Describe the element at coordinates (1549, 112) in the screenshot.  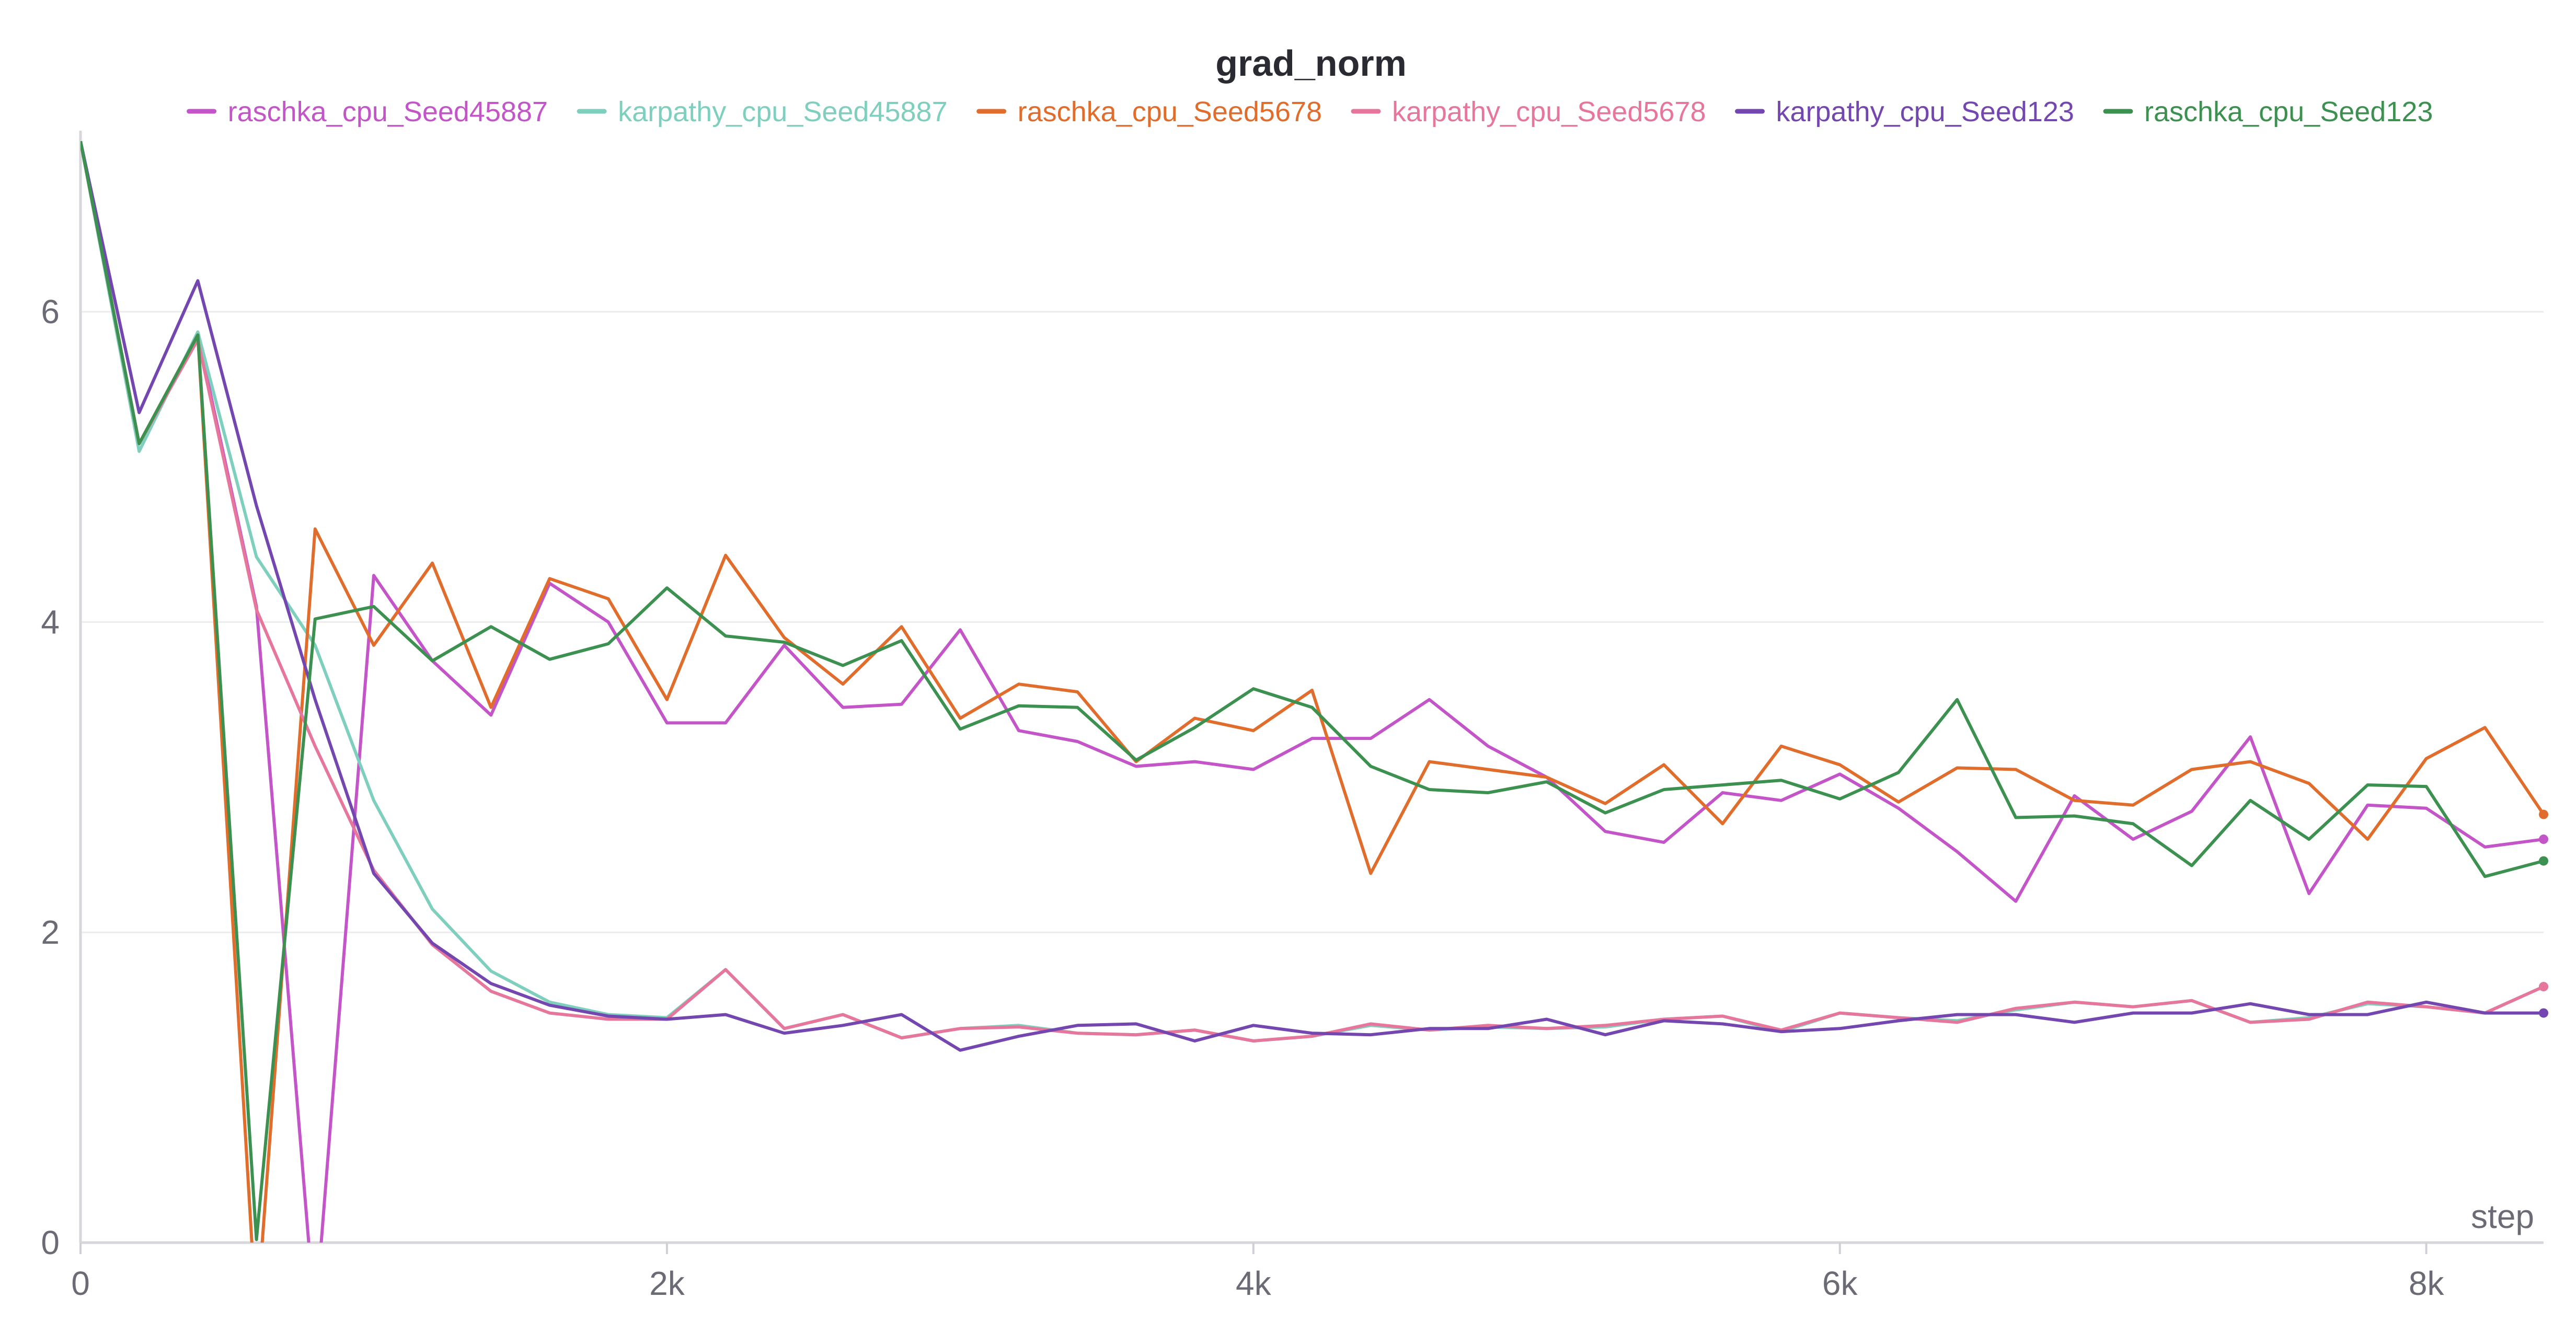
I see `legend-label: karpathy_cpu_Seed5678` at that location.